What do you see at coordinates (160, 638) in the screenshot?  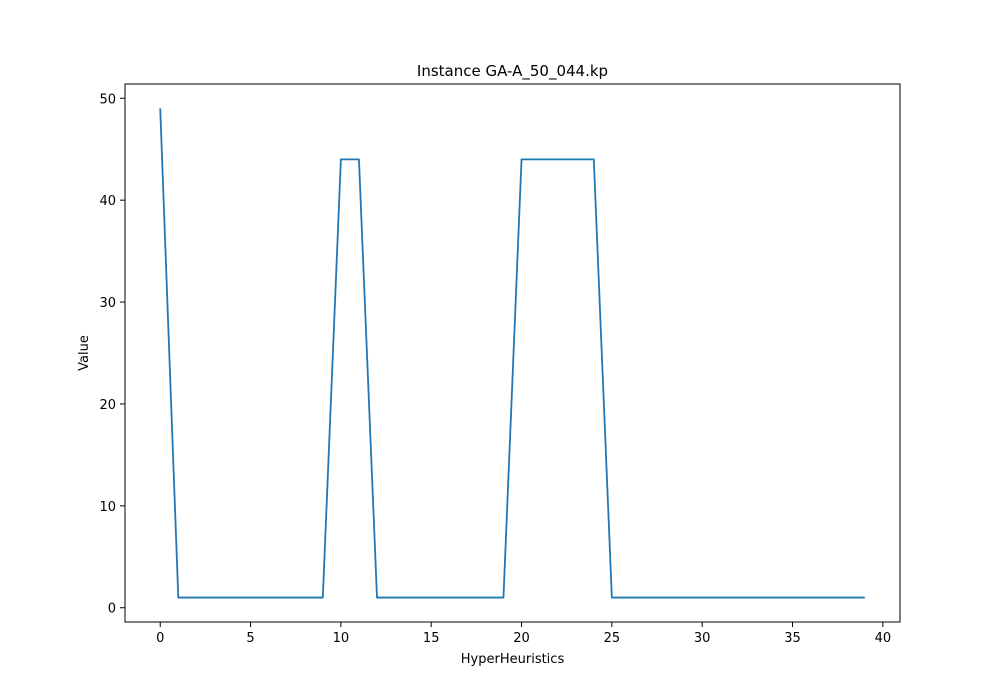 I see `x-tick-label: 0` at bounding box center [160, 638].